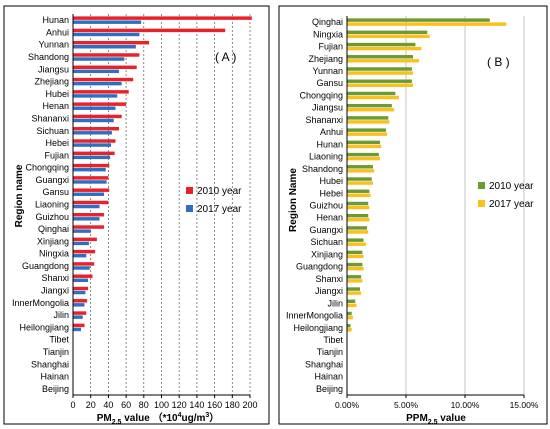 The height and width of the screenshot is (429, 550). What do you see at coordinates (81, 288) in the screenshot?
I see `a-bar-2010-year-jiangxi` at bounding box center [81, 288].